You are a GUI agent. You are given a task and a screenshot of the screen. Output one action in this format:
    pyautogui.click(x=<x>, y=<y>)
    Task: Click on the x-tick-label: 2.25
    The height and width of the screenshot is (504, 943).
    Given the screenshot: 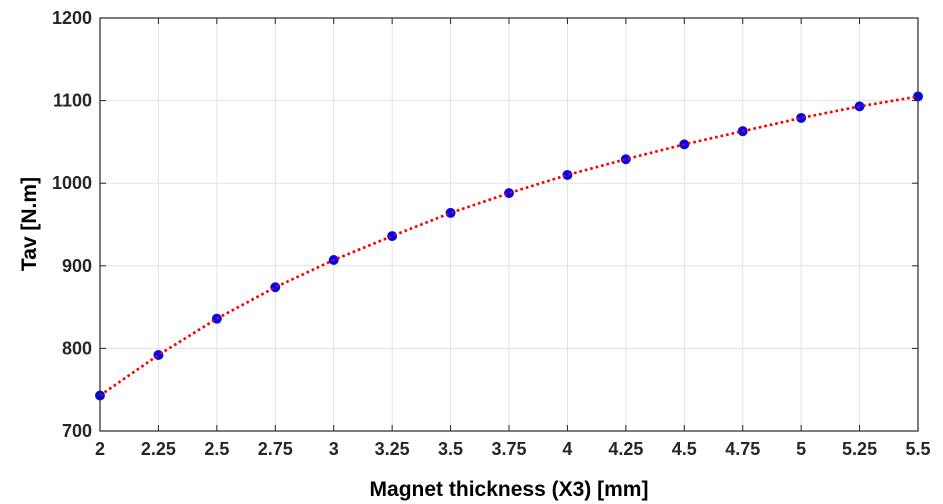 What is the action you would take?
    pyautogui.click(x=158, y=449)
    